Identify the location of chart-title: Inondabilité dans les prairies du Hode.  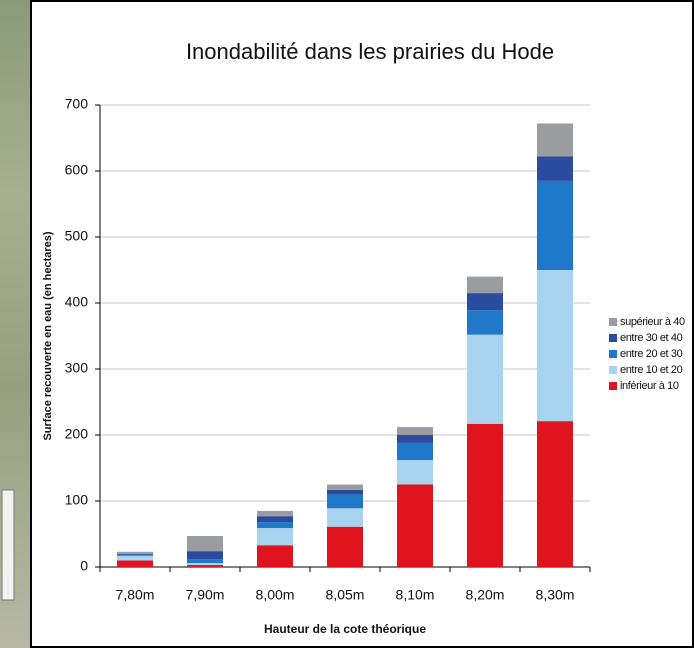
(370, 51).